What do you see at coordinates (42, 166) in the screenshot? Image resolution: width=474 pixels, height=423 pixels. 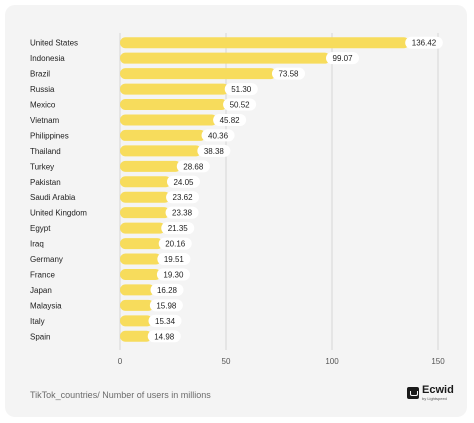 I see `category-label: Turkey` at bounding box center [42, 166].